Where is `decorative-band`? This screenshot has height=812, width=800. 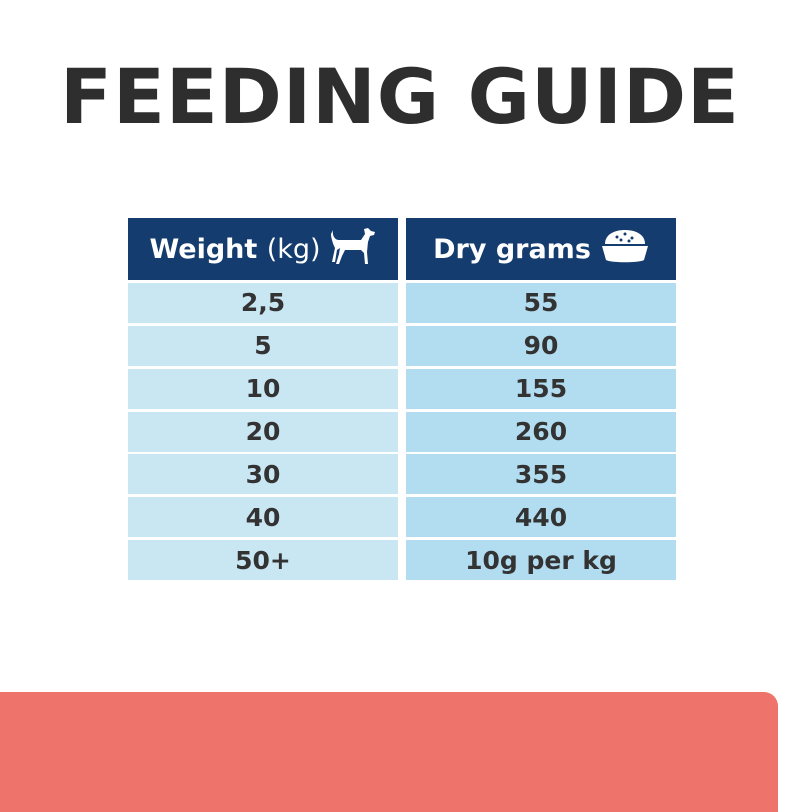 decorative-band is located at coordinates (389, 752).